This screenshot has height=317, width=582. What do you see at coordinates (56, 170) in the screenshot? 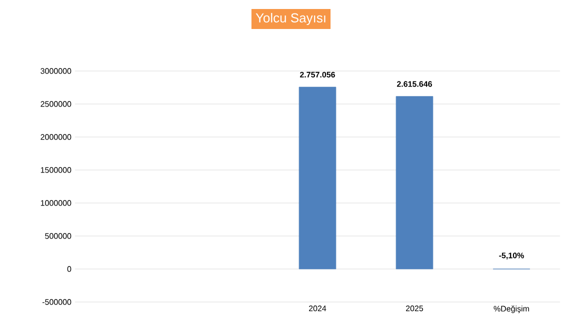
I see `y-tick-label: 1500000` at bounding box center [56, 170].